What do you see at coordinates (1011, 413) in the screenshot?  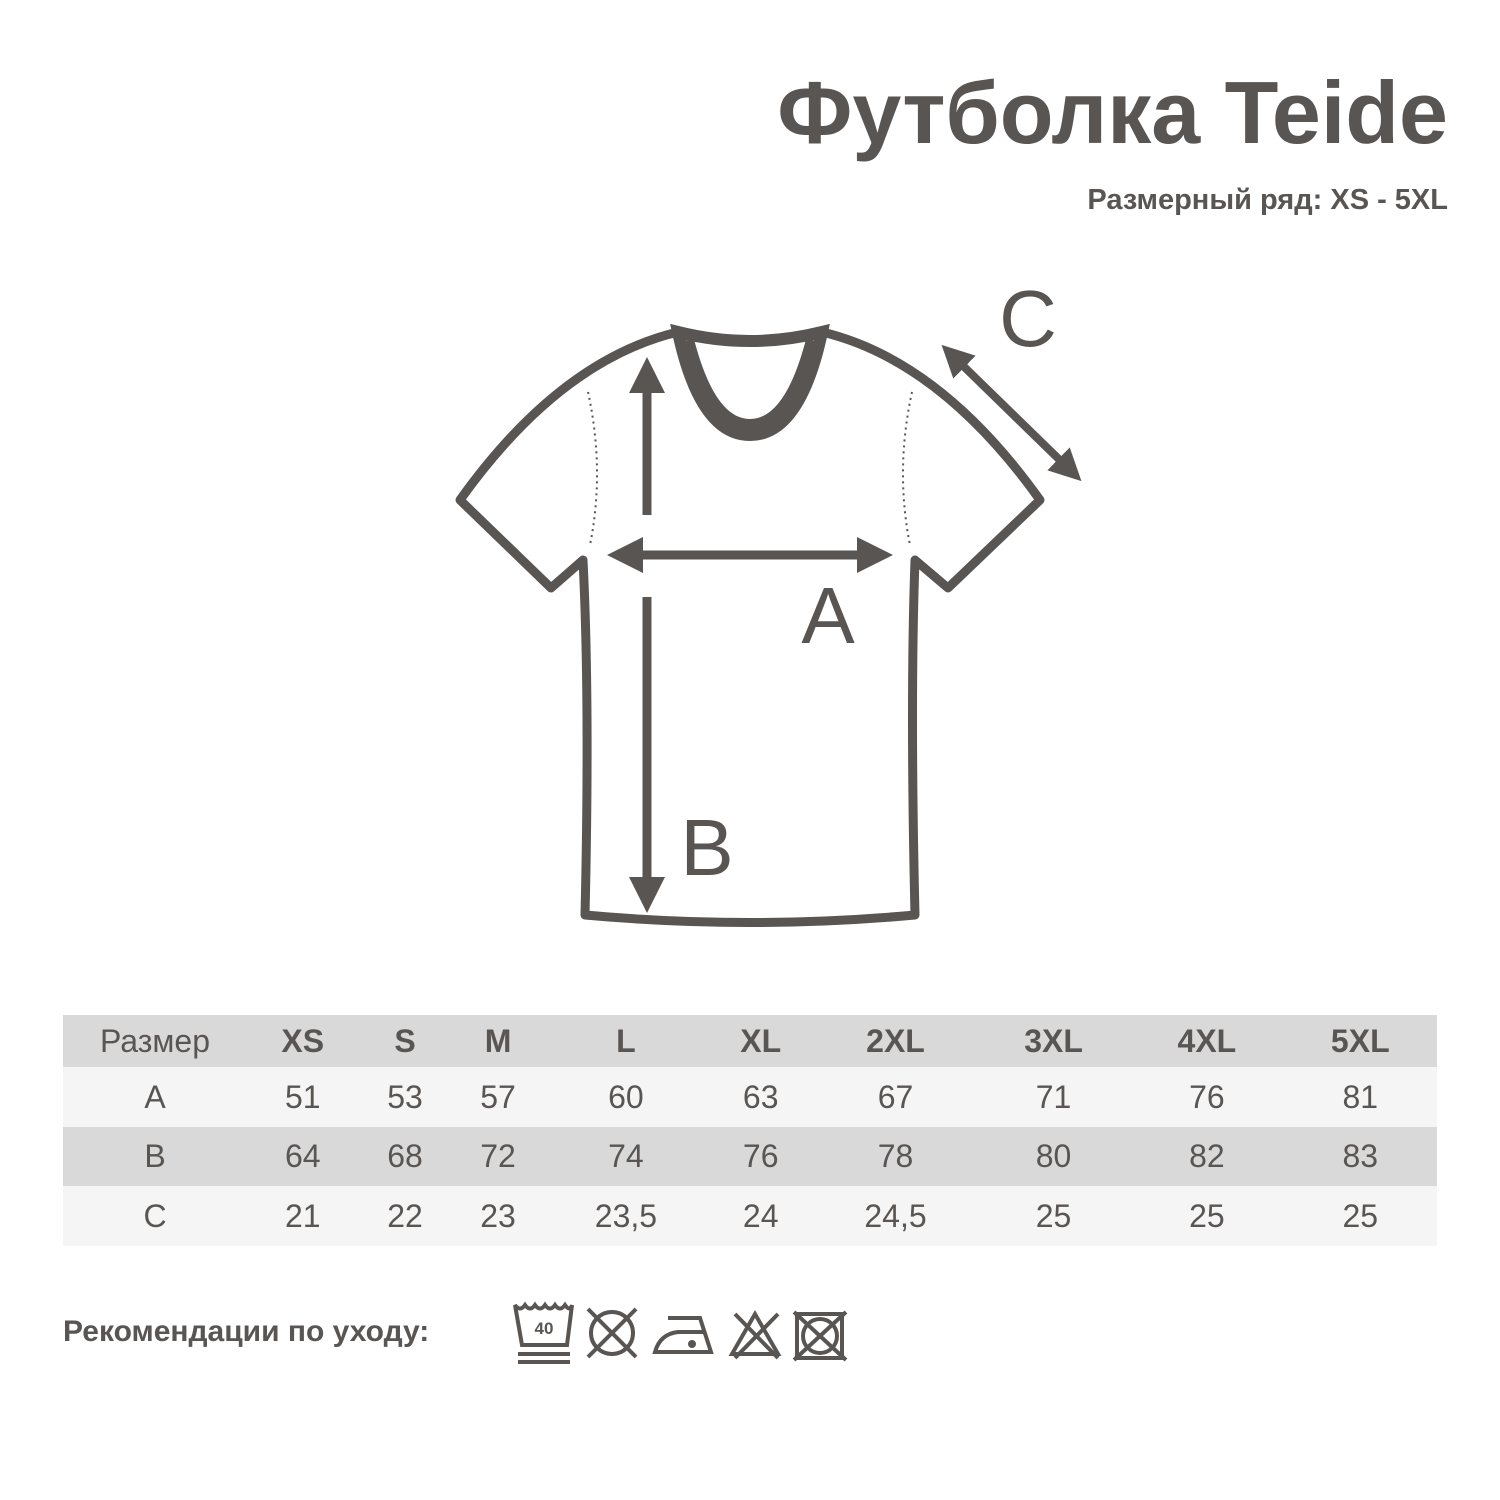 I see `sleeve-arrow` at bounding box center [1011, 413].